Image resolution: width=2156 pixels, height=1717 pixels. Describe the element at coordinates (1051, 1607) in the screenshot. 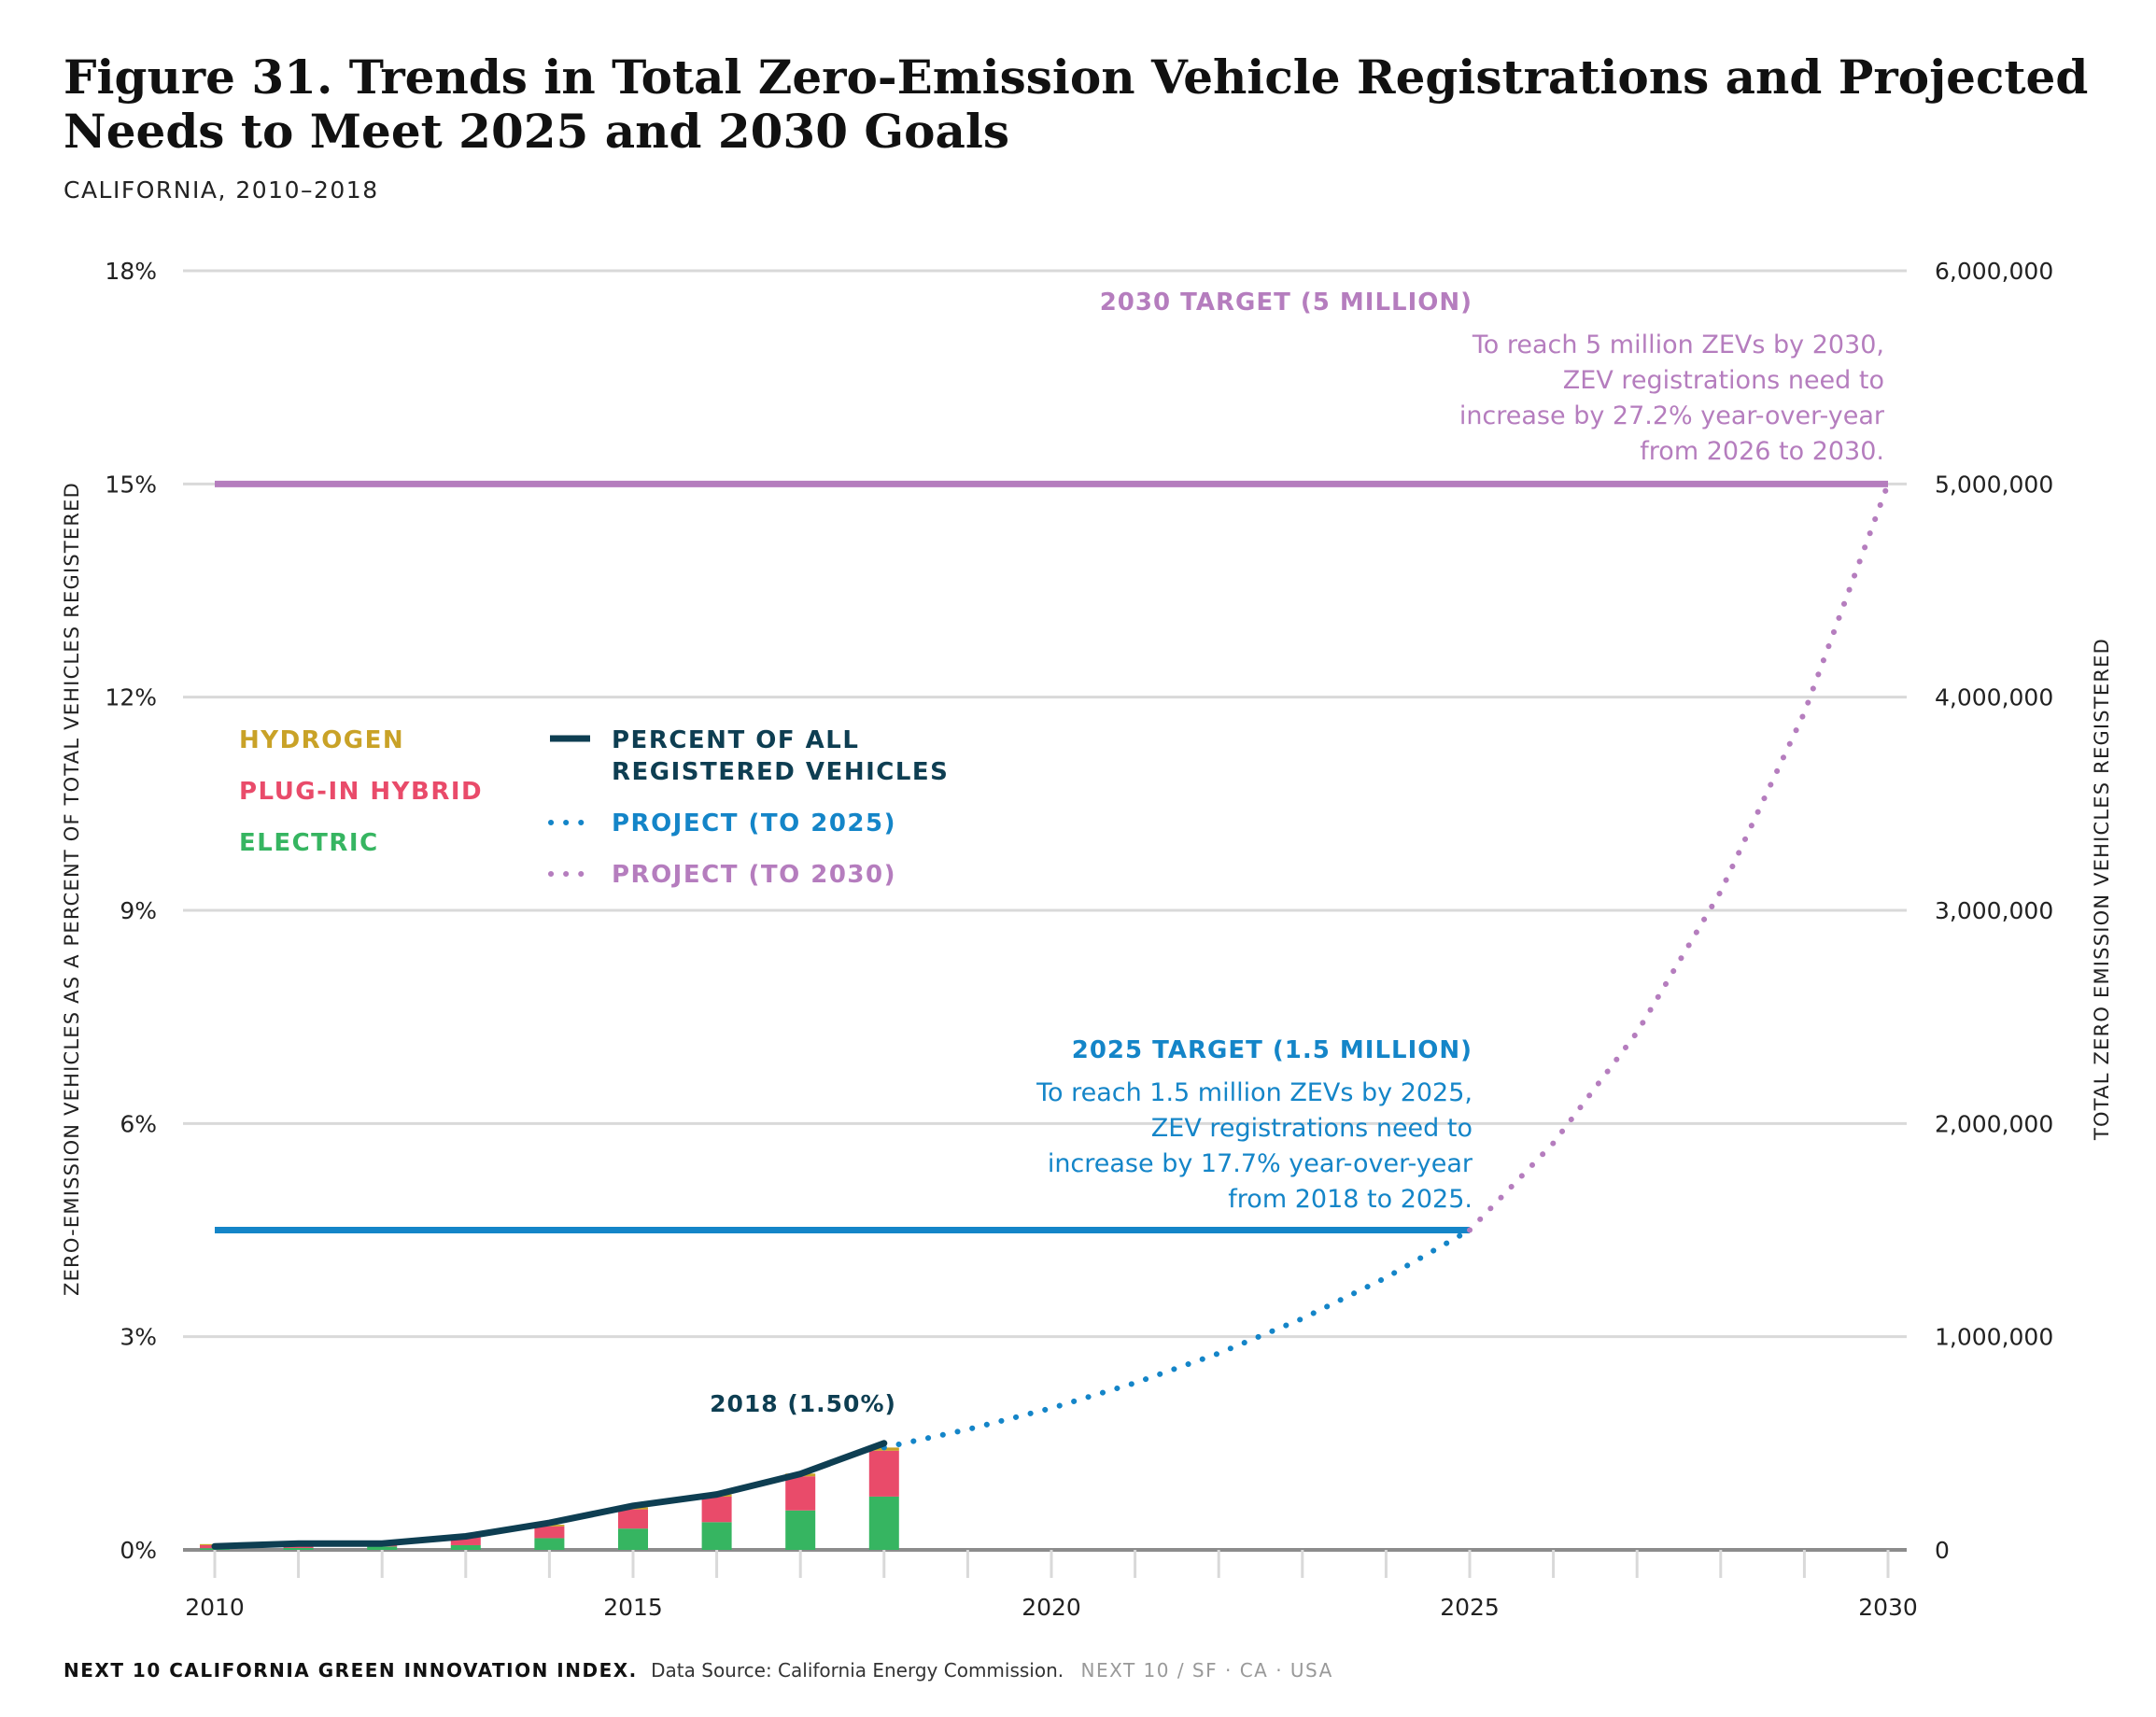

I see `x-tick-label: 2020` at that location.